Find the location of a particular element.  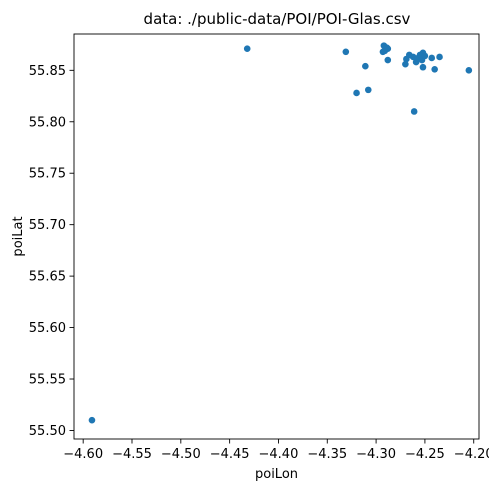

chart-title: data: ./public-data/POI/POI-Glas.csv is located at coordinates (277, 19).